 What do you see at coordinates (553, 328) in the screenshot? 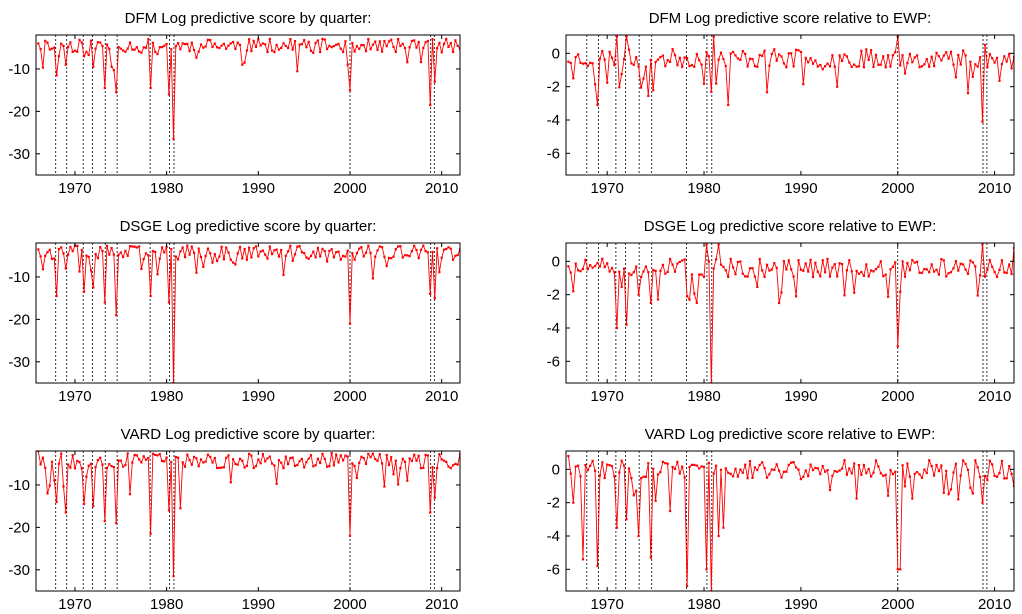
I see `y-tick-label: -4` at bounding box center [553, 328].